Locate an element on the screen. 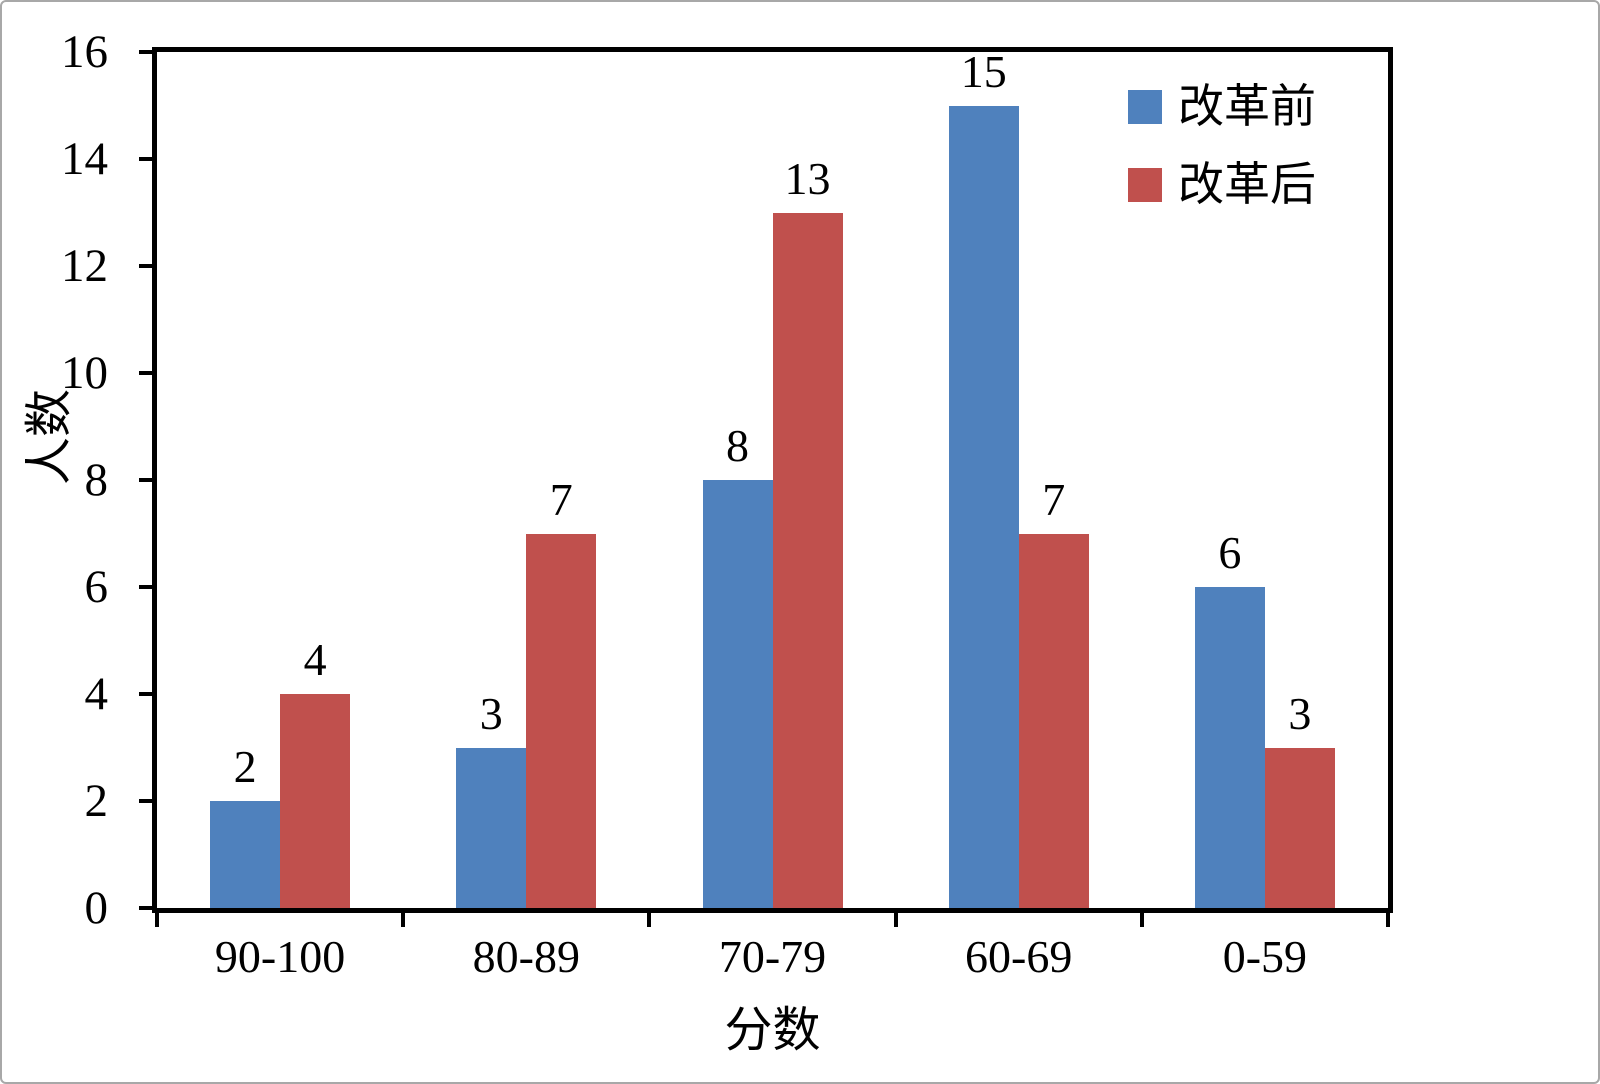 This screenshot has width=1600, height=1084. y-tick-label: 0 is located at coordinates (96, 908).